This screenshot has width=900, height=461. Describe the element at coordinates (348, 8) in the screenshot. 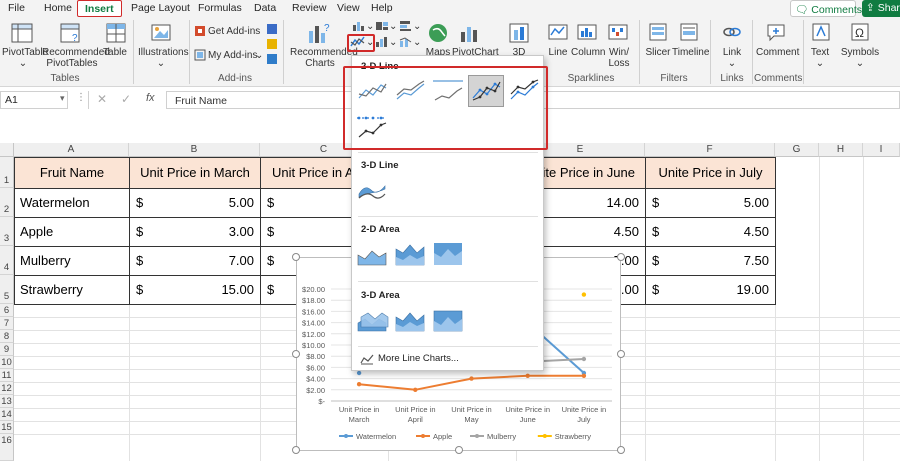

I see `tab-view: View` at that location.